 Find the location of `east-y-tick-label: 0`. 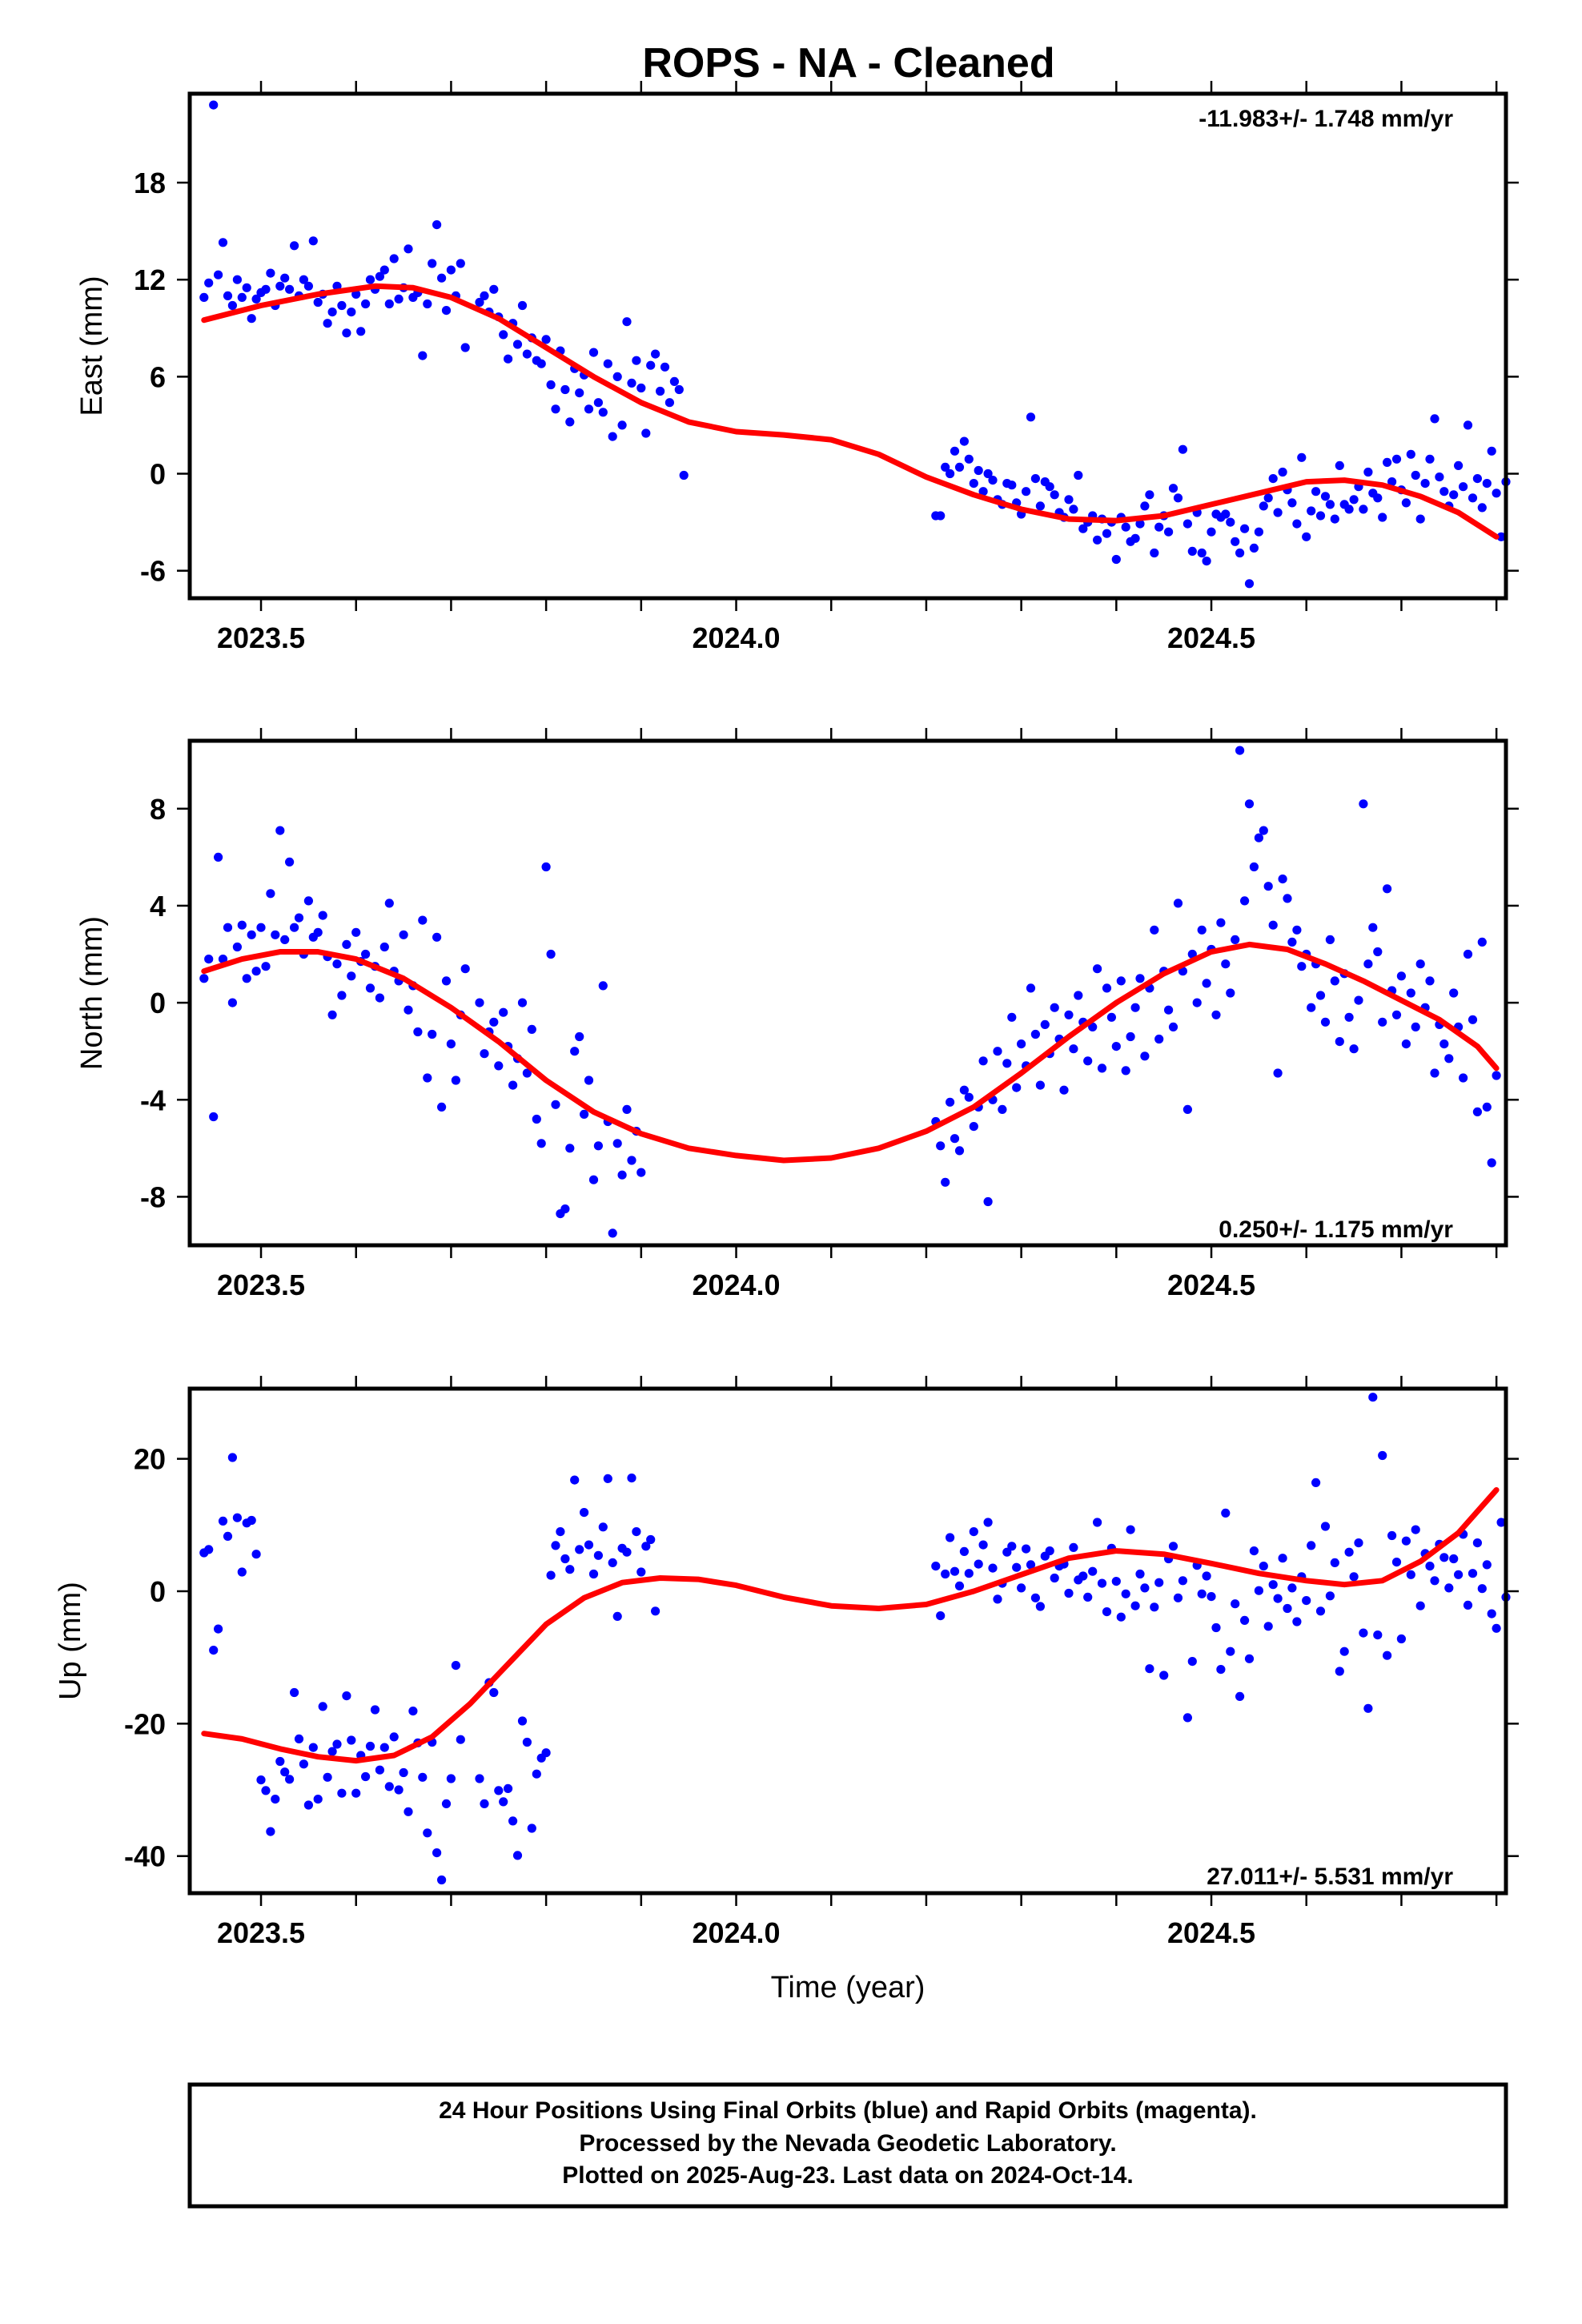

east-y-tick-label: 0 is located at coordinates (158, 474).